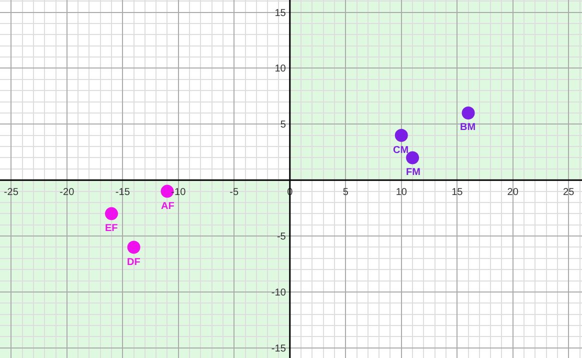 The image size is (582, 358). What do you see at coordinates (413, 172) in the screenshot?
I see `annotation: FM` at bounding box center [413, 172].